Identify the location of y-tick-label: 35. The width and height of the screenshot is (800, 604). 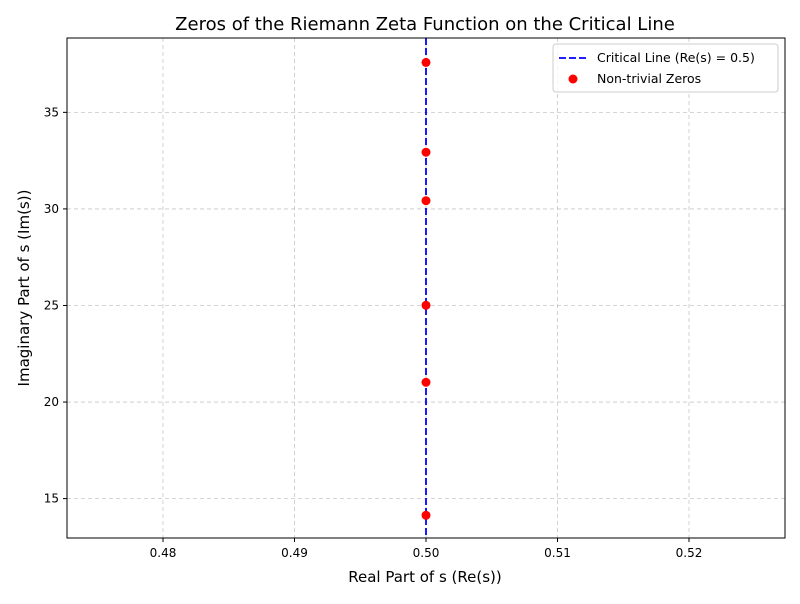
(51, 112).